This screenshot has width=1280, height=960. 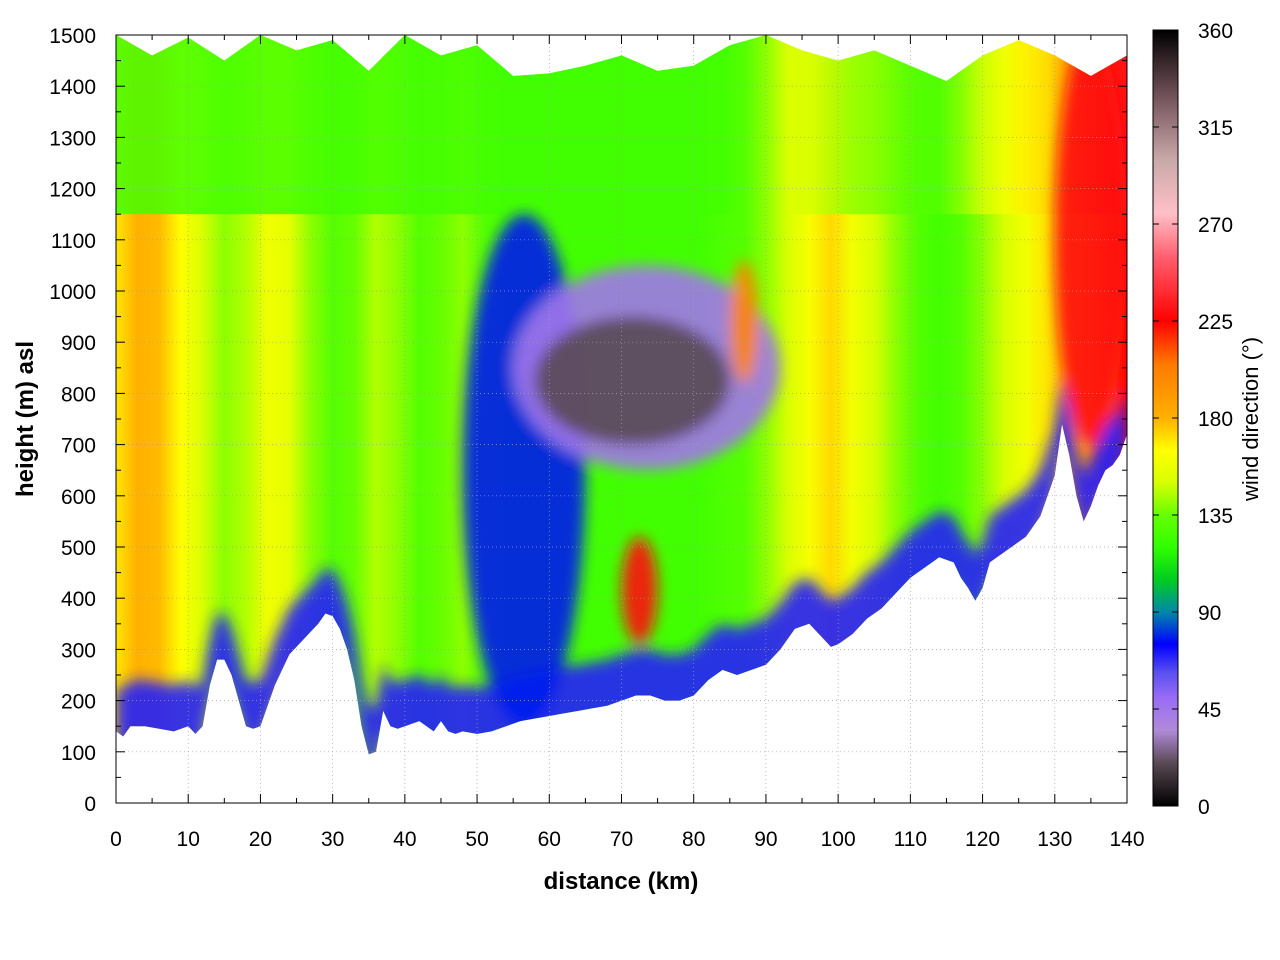 I want to click on colorbar-tick-label: 225, so click(x=1215, y=322).